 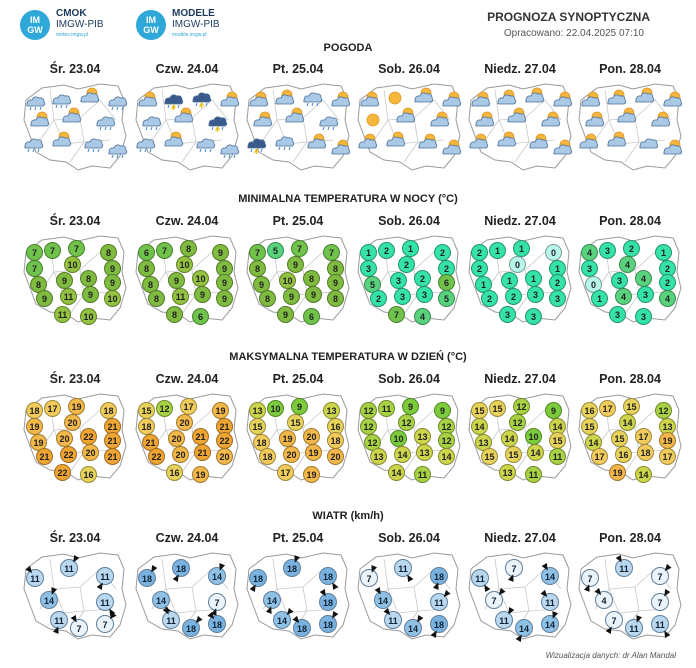 What do you see at coordinates (373, 569) in the screenshot?
I see `wind-direction-icon` at bounding box center [373, 569].